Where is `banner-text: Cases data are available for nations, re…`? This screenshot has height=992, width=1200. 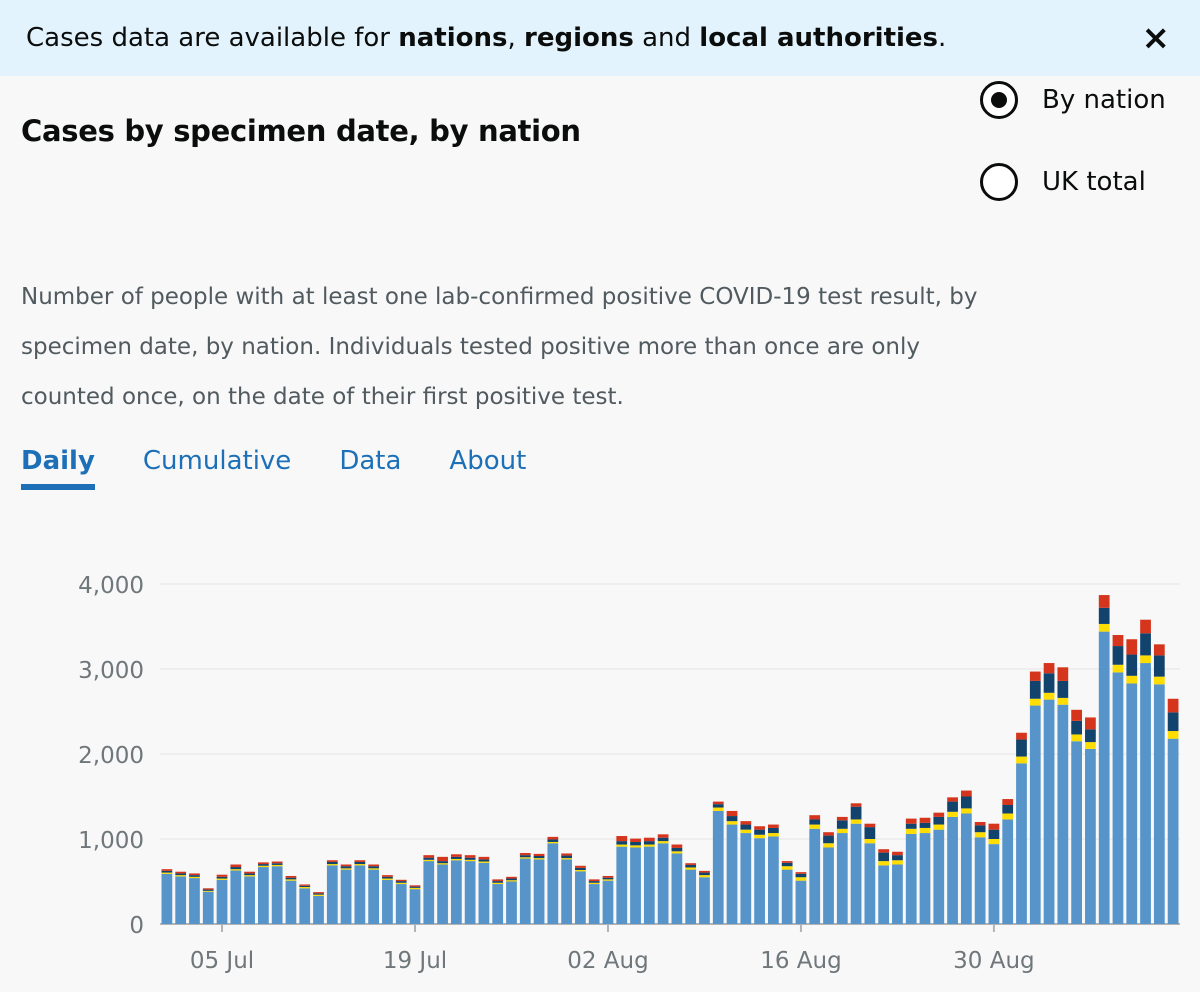 banner-text: Cases data are available for nations, re… is located at coordinates (486, 38).